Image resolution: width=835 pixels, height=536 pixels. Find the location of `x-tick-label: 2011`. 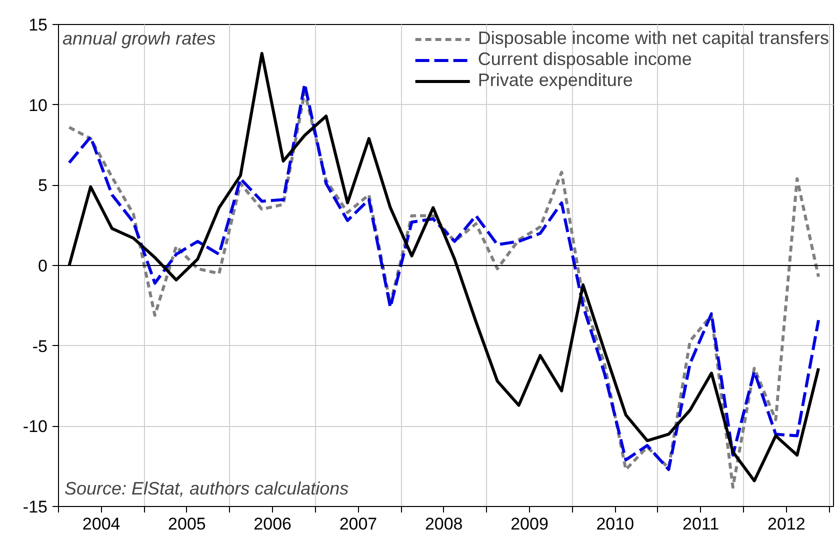

x-tick-label: 2011 is located at coordinates (701, 524).